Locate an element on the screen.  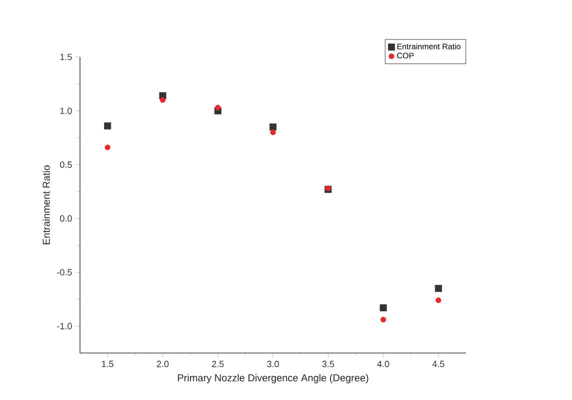
x-tick-label: 3.5 is located at coordinates (328, 364).